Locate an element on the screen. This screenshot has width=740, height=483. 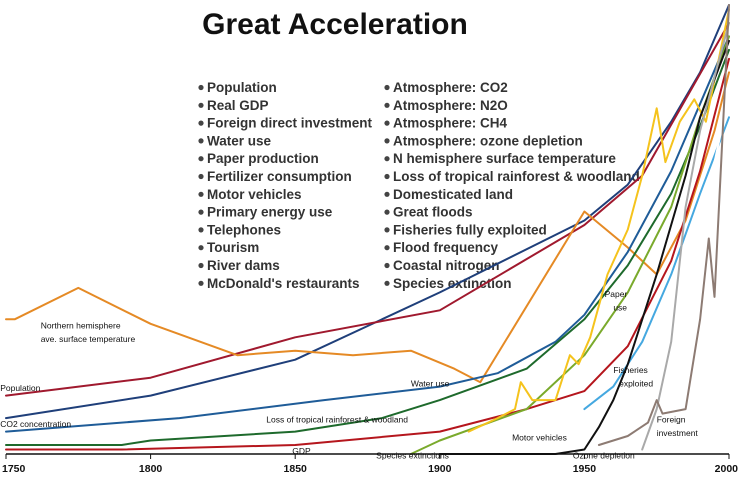
legend-item: Water use is located at coordinates (239, 140).